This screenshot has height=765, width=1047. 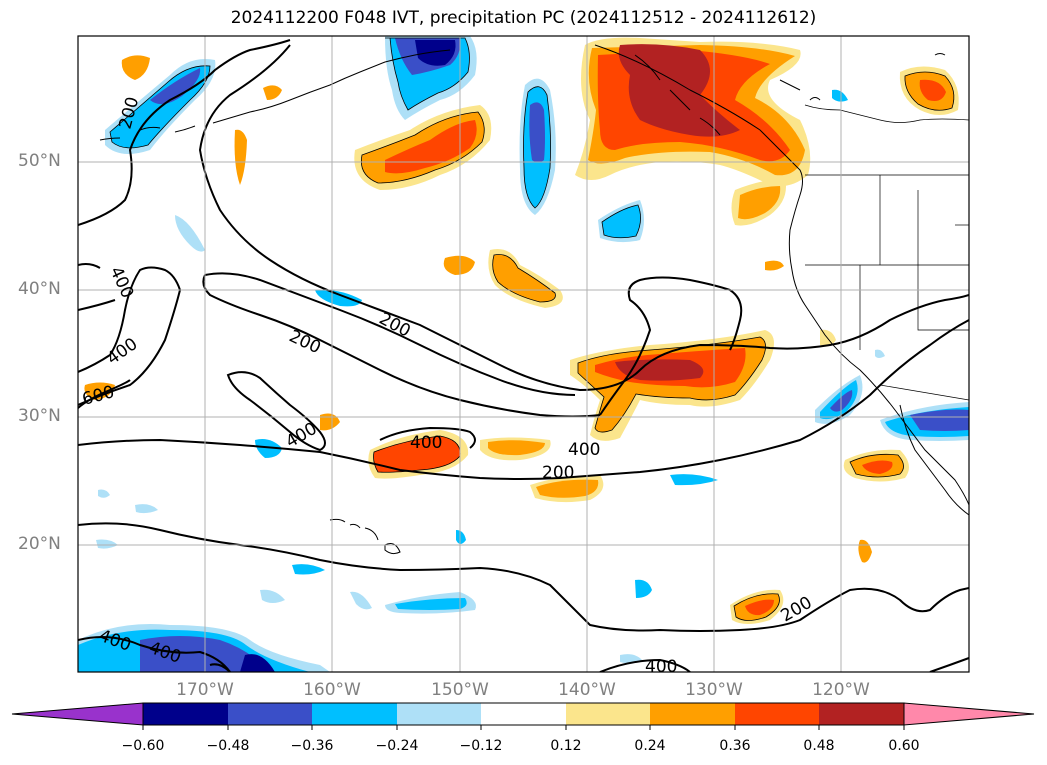 I want to click on colorbar-frame, so click(x=523, y=714).